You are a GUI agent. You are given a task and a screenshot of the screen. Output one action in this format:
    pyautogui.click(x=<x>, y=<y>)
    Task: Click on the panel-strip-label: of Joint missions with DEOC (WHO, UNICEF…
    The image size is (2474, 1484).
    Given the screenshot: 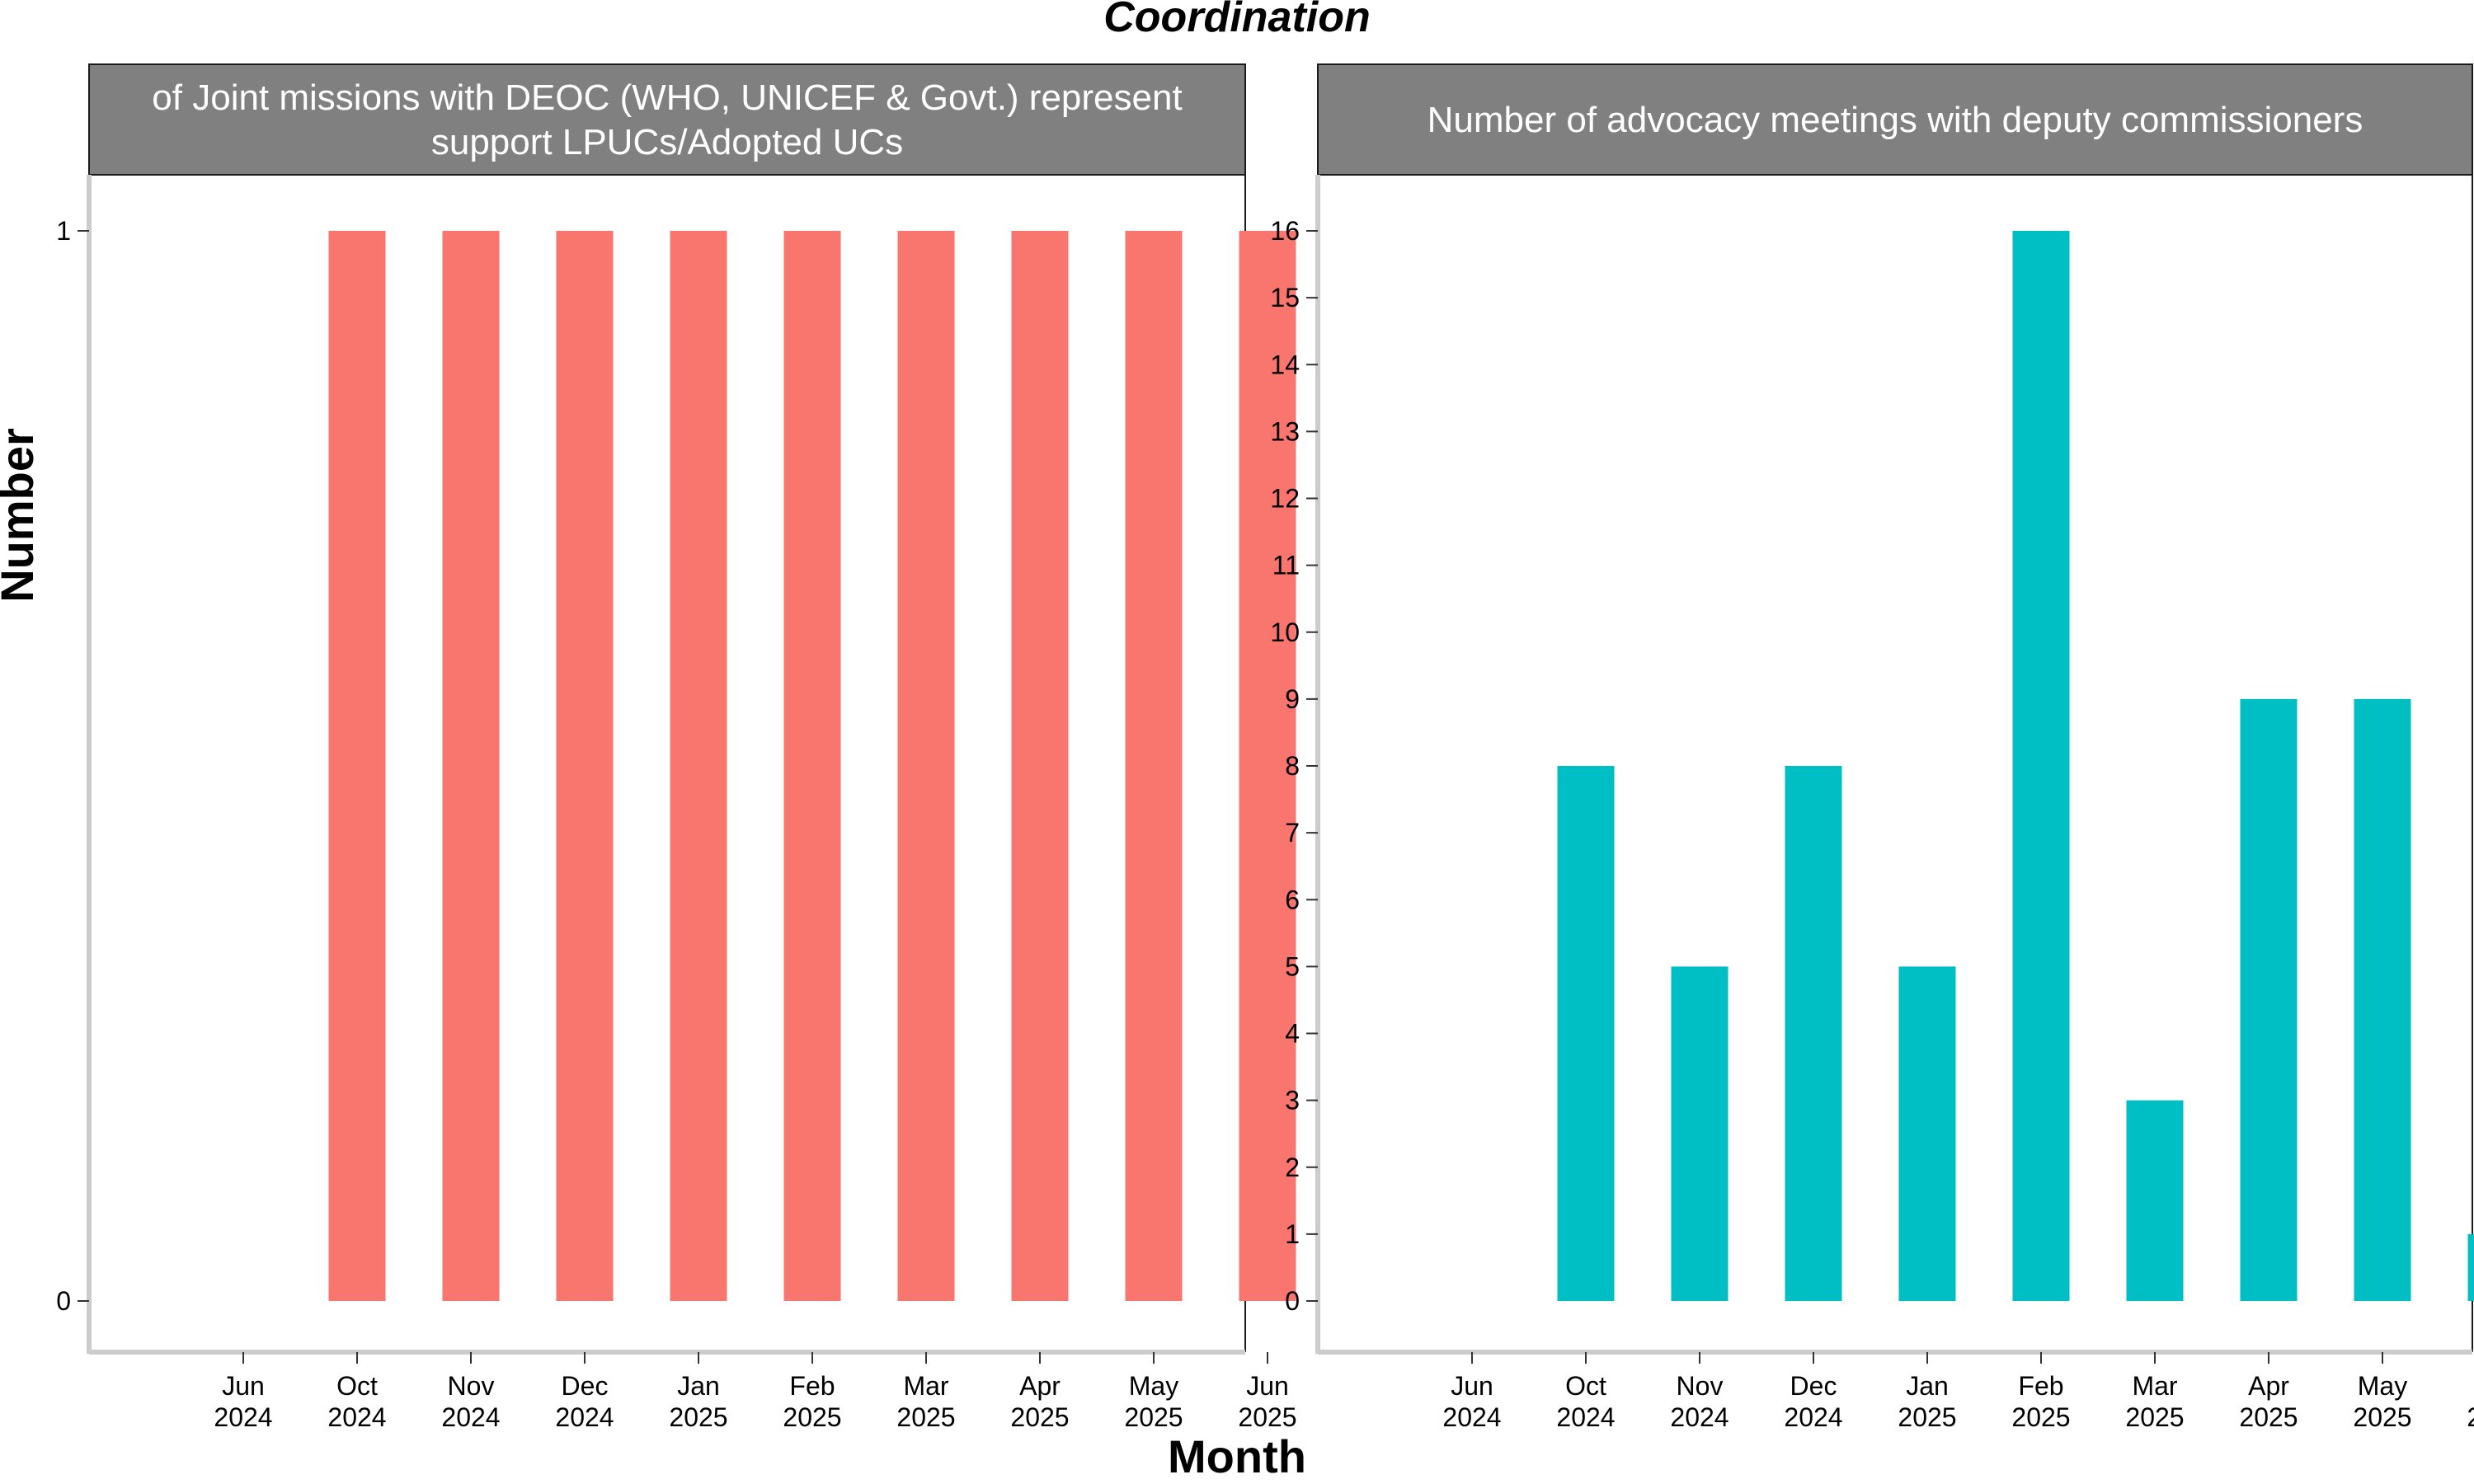 What is the action you would take?
    pyautogui.click(x=667, y=97)
    